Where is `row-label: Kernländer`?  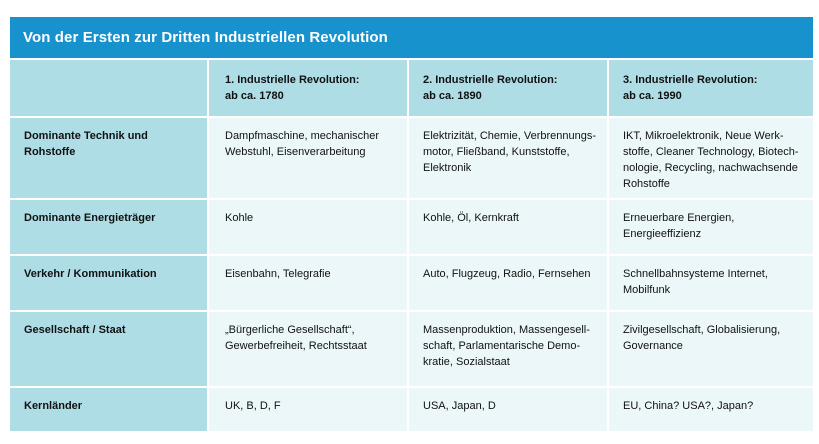 row-label: Kernländer is located at coordinates (109, 408).